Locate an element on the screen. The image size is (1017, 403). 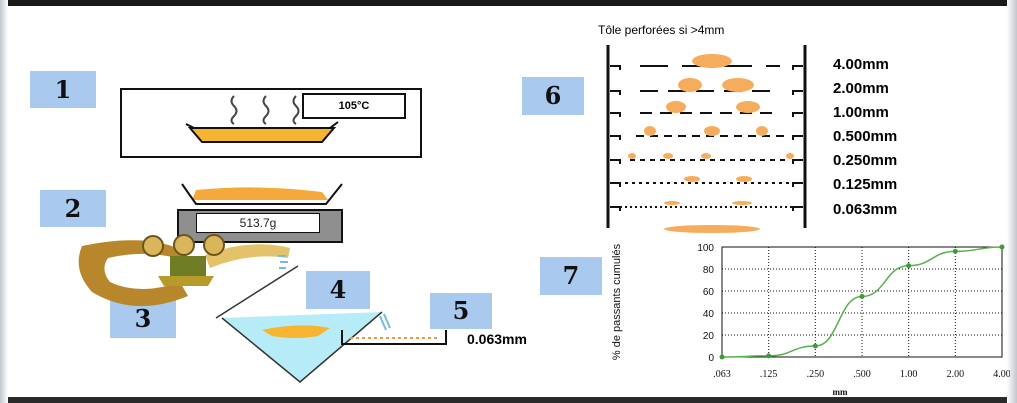
chart-x-ticks: .063 .125 .250 .500 1.00 2.00 4.00 is located at coordinates (861, 374).